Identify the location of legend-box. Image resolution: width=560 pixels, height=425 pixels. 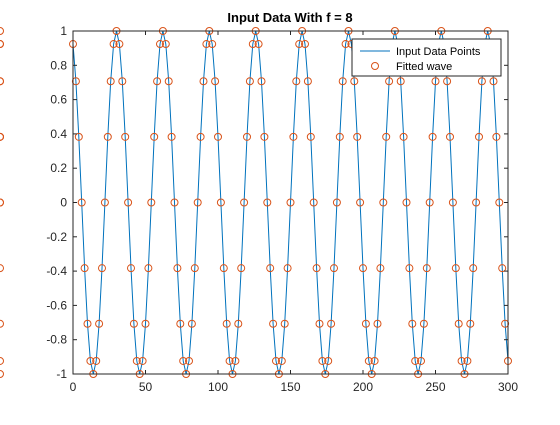
(426, 57).